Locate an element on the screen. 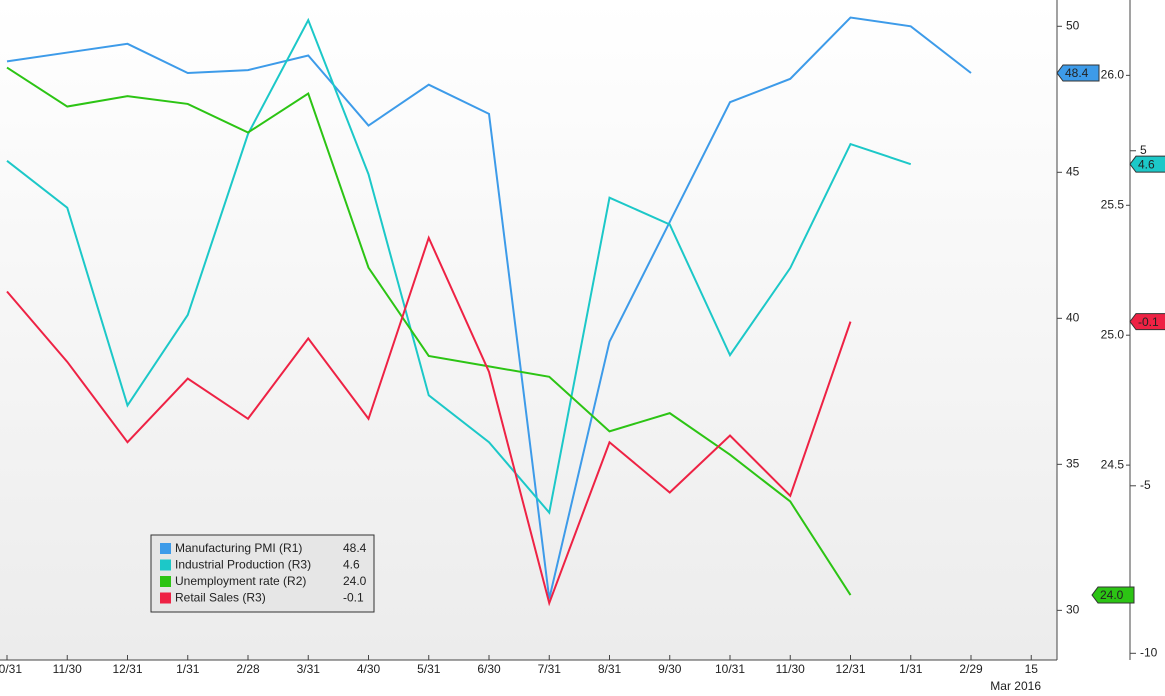  x-tick-label: 4/30 is located at coordinates (369, 669).